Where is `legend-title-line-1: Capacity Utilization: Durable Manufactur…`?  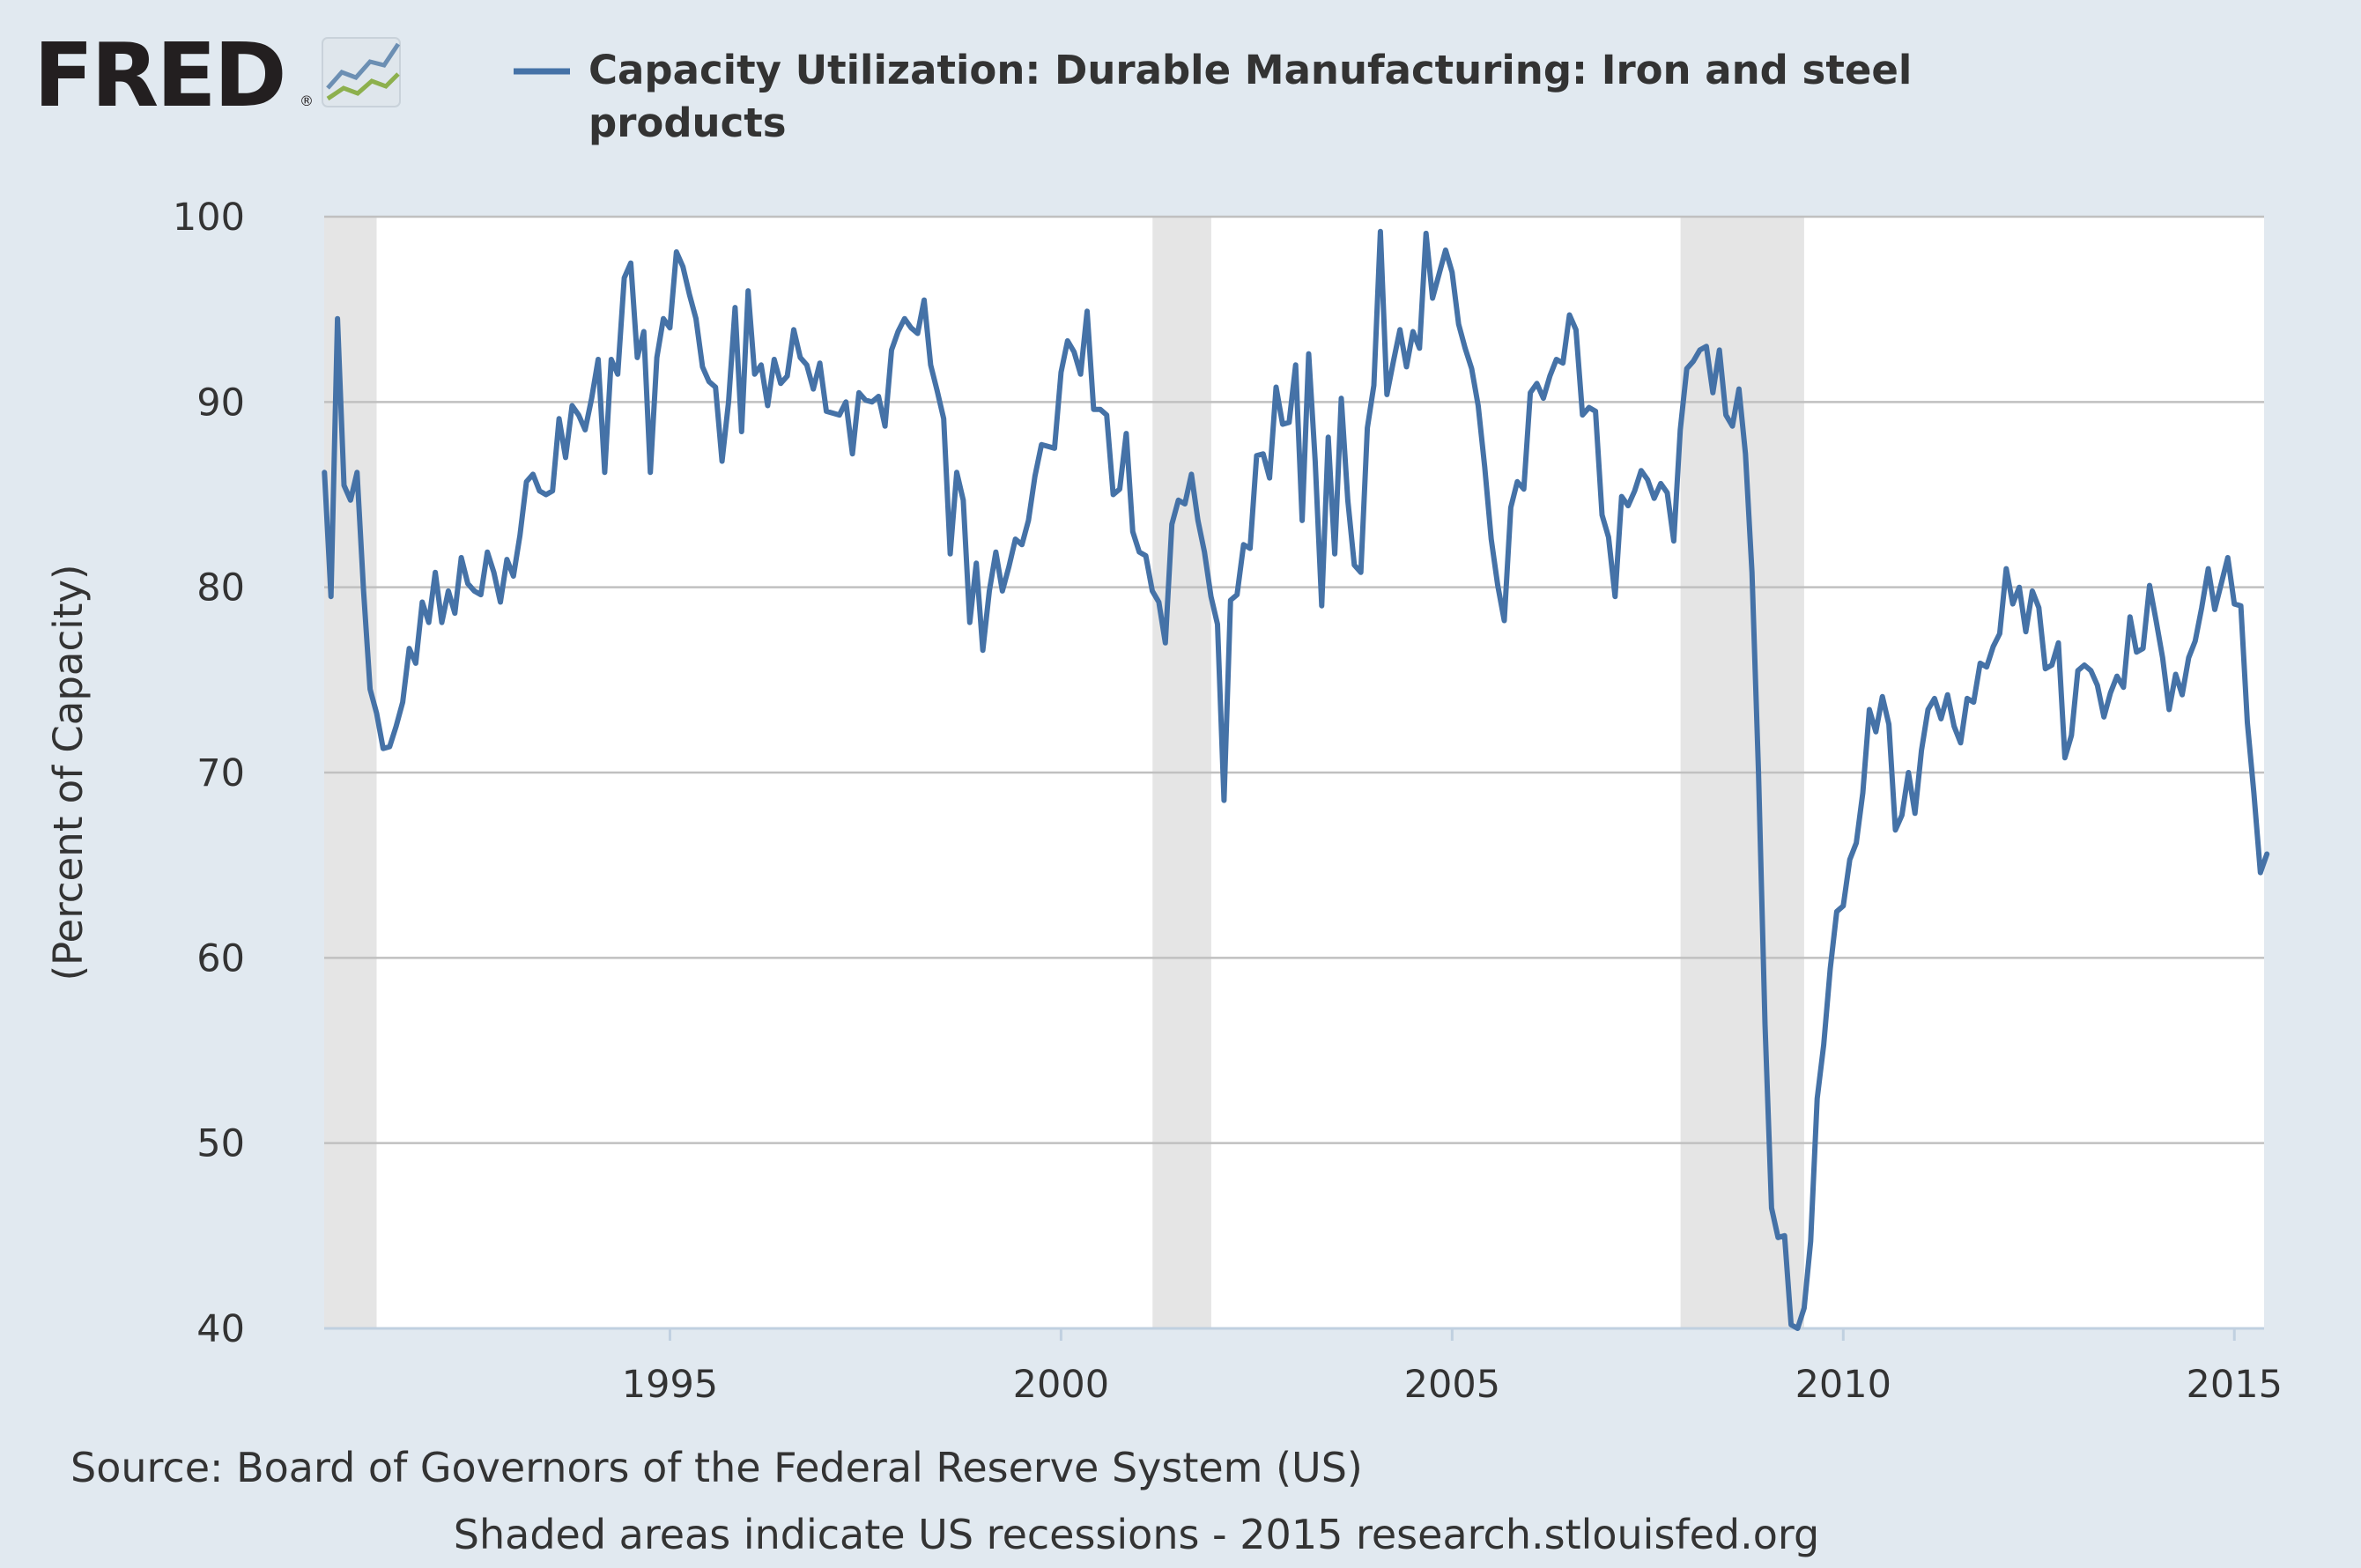
legend-title-line-1: Capacity Utilization: Durable Manufactur… is located at coordinates (1250, 70).